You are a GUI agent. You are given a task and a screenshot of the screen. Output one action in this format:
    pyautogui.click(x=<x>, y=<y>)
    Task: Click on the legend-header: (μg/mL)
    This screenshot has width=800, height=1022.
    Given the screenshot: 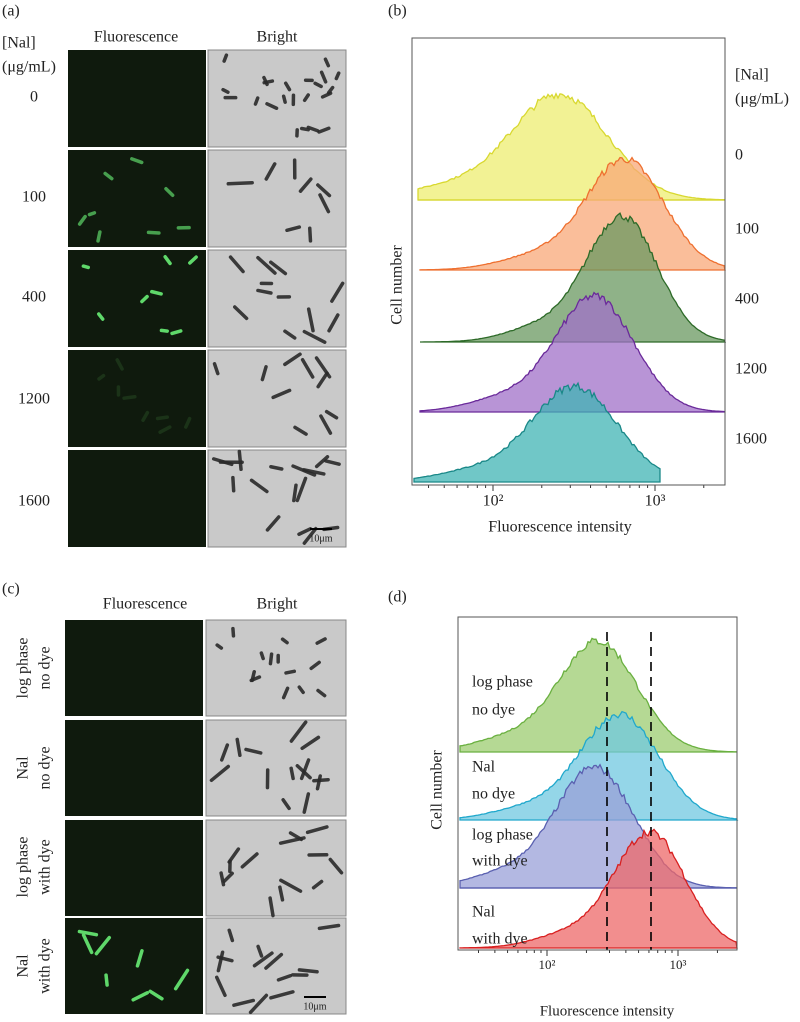 What is the action you would take?
    pyautogui.click(x=762, y=99)
    